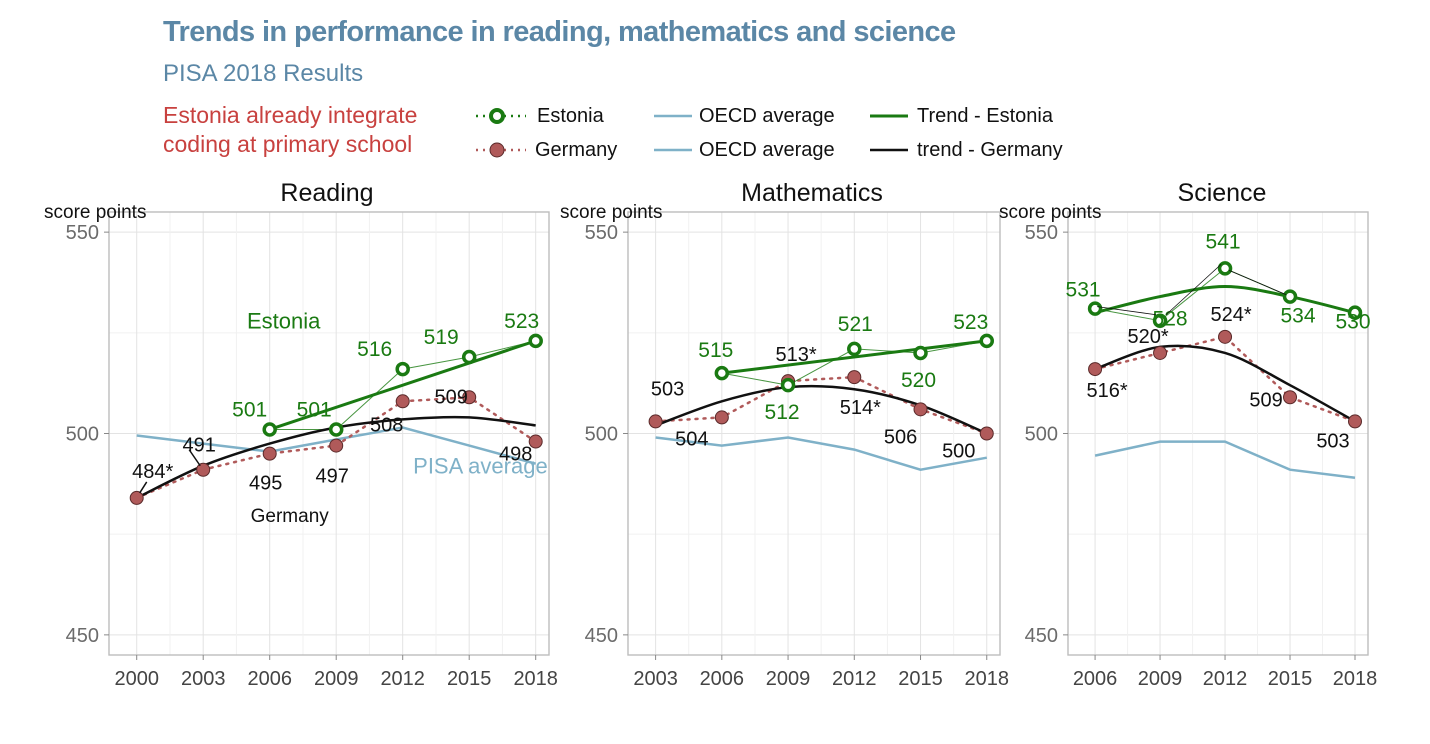 This screenshot has height=744, width=1430. I want to click on annotation-label: Estonia, so click(284, 321).